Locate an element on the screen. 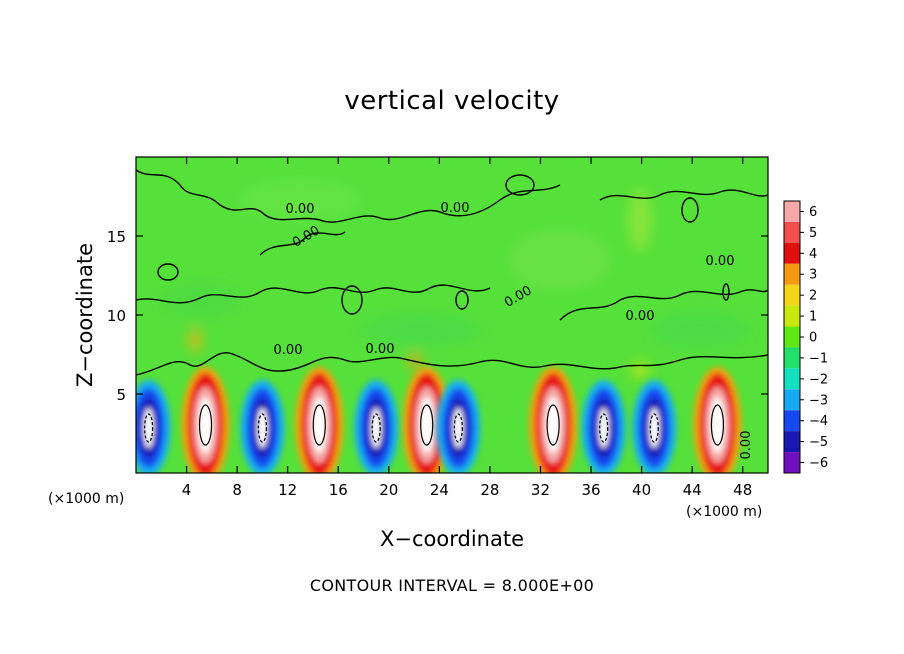 Image resolution: width=904 pixels, height=654 pixels. x-tick-label: 8 is located at coordinates (237, 490).